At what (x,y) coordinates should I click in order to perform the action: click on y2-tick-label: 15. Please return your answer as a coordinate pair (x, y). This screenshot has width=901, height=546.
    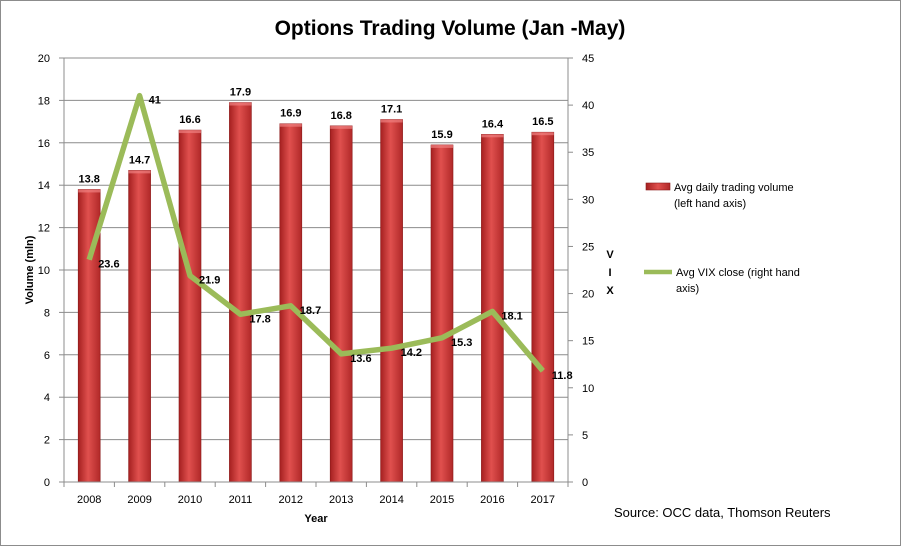
    Looking at the image, I should click on (588, 342).